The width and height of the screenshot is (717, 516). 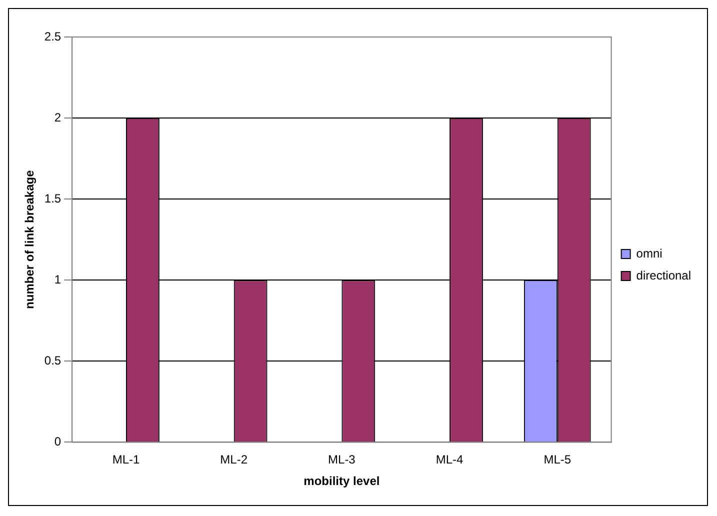 I want to click on x-tick-label: ML-3, so click(x=342, y=459).